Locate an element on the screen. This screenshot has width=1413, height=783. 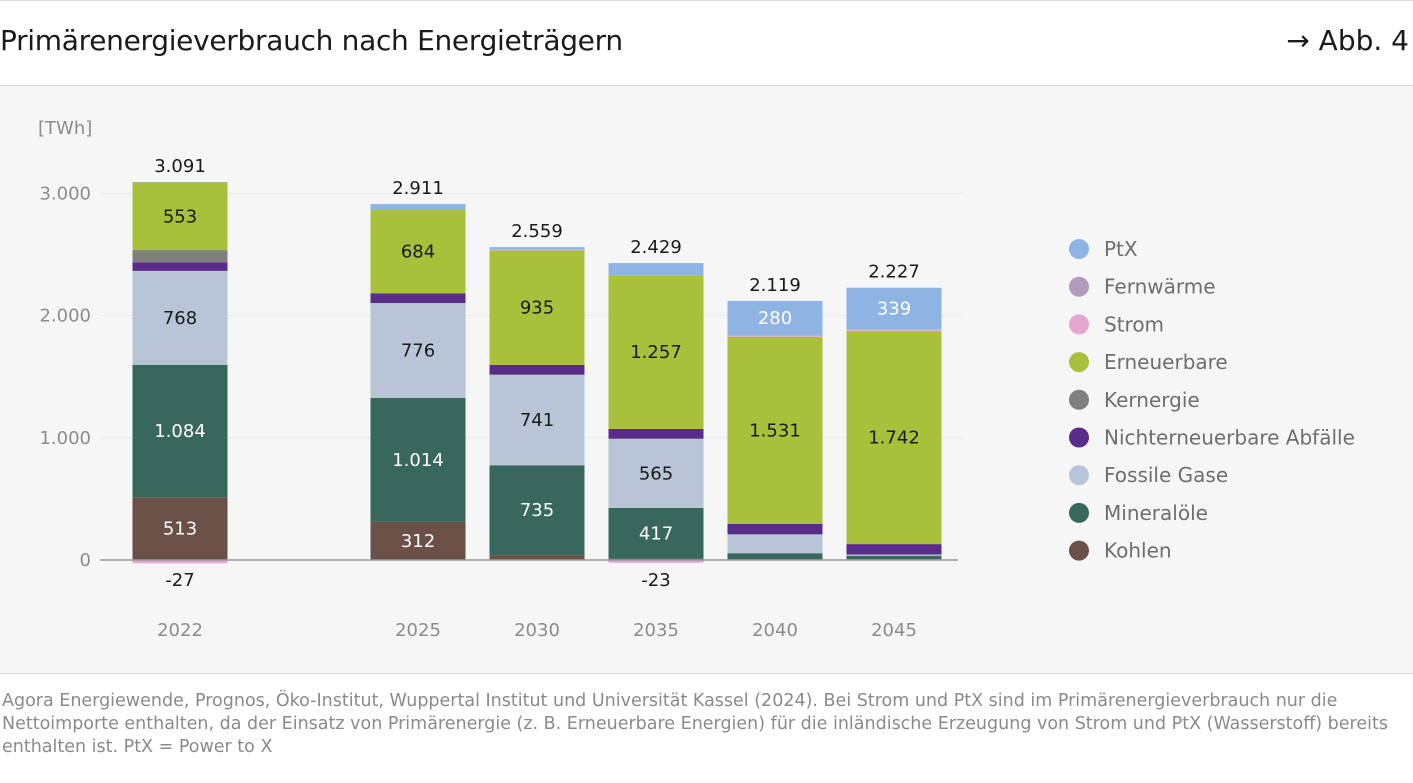
segment-label: 735 is located at coordinates (537, 510).